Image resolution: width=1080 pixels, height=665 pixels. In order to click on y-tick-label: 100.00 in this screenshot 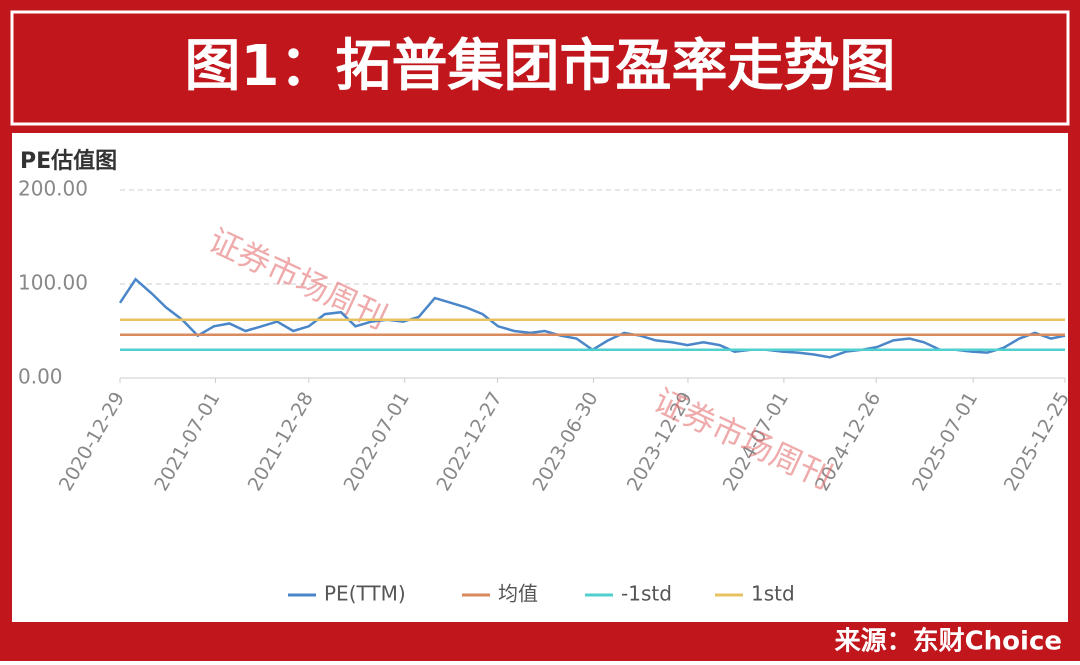, I will do `click(53, 283)`.